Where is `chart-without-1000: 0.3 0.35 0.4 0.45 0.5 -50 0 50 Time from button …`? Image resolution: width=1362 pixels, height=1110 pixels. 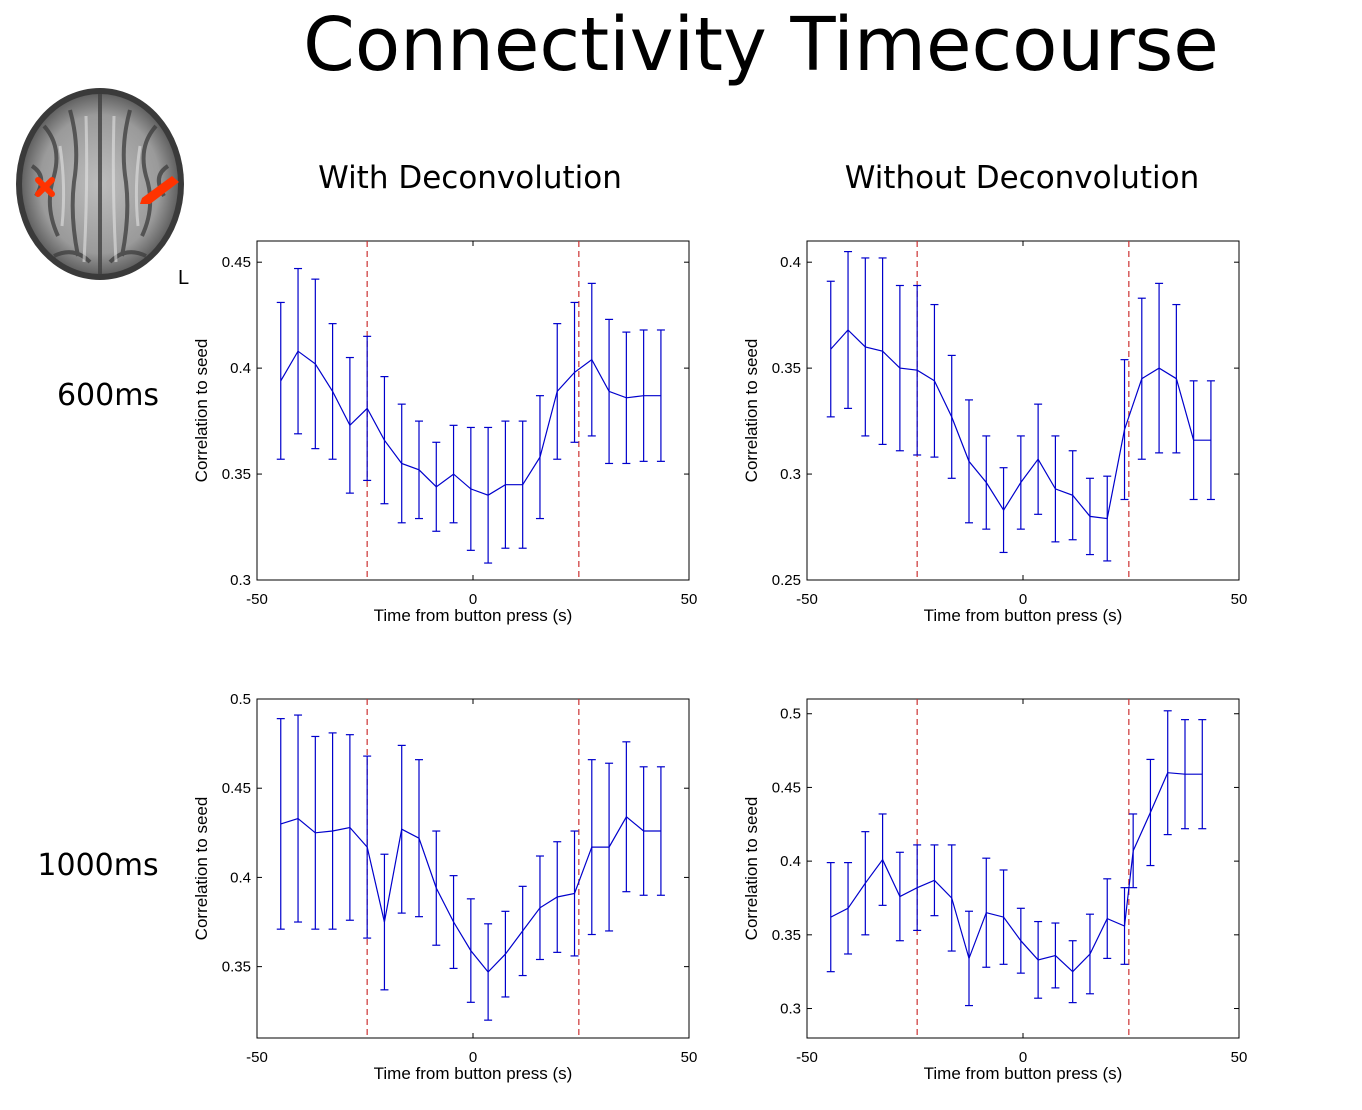
chart-without-1000: 0.3 0.35 0.4 0.45 0.5 -50 0 50 Time from button … is located at coordinates (995, 890).